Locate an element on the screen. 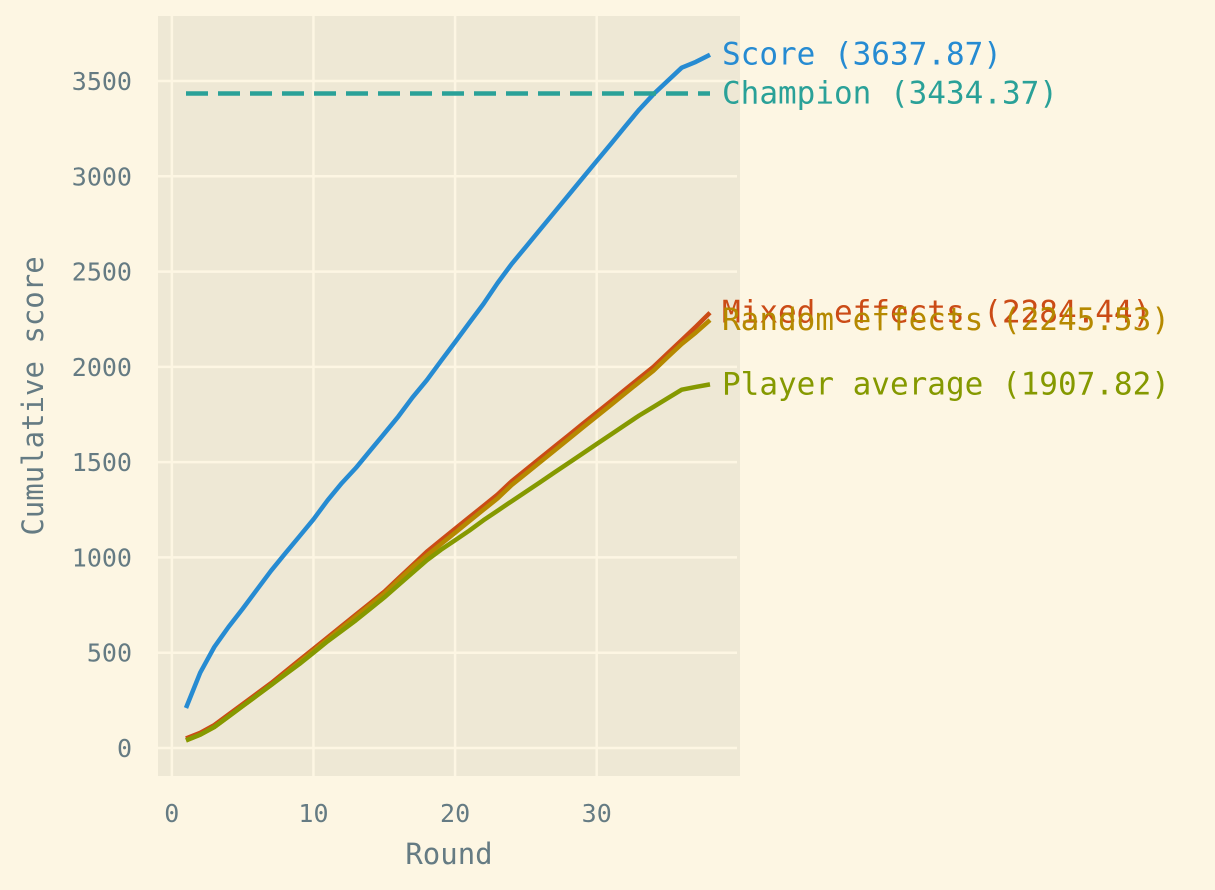  x-tick-label: 30 is located at coordinates (597, 813).